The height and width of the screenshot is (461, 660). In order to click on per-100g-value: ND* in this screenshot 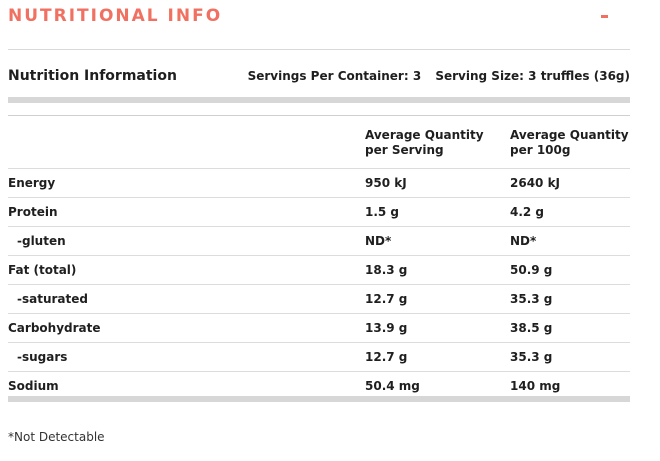, I will do `click(570, 241)`.